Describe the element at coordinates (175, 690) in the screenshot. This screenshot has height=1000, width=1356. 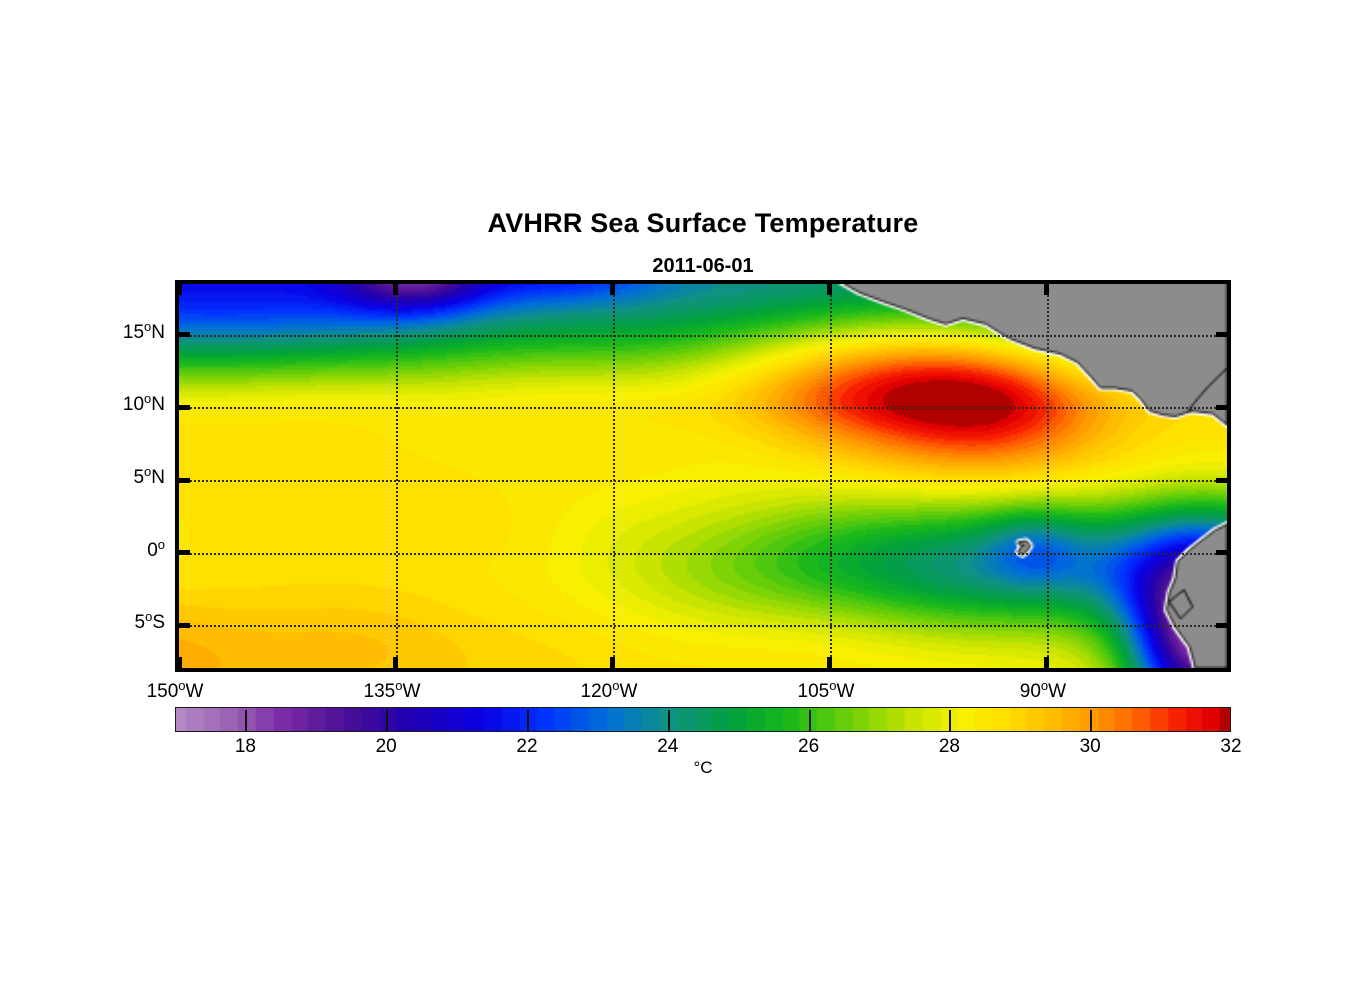
I see `x-tick-label: 150oW` at that location.